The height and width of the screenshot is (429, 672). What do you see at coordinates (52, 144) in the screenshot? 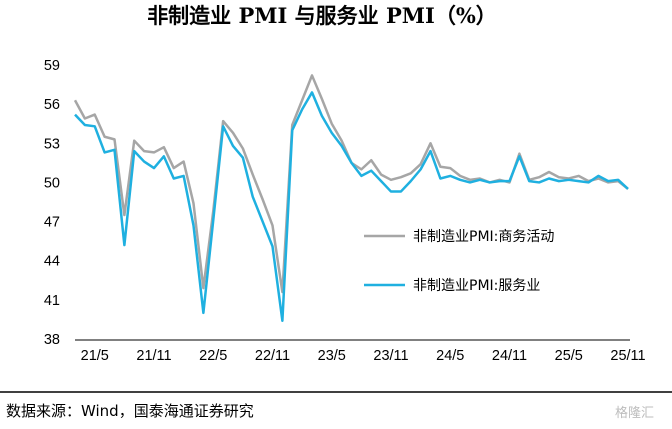
I see `y-tick-label: 53` at bounding box center [52, 144].